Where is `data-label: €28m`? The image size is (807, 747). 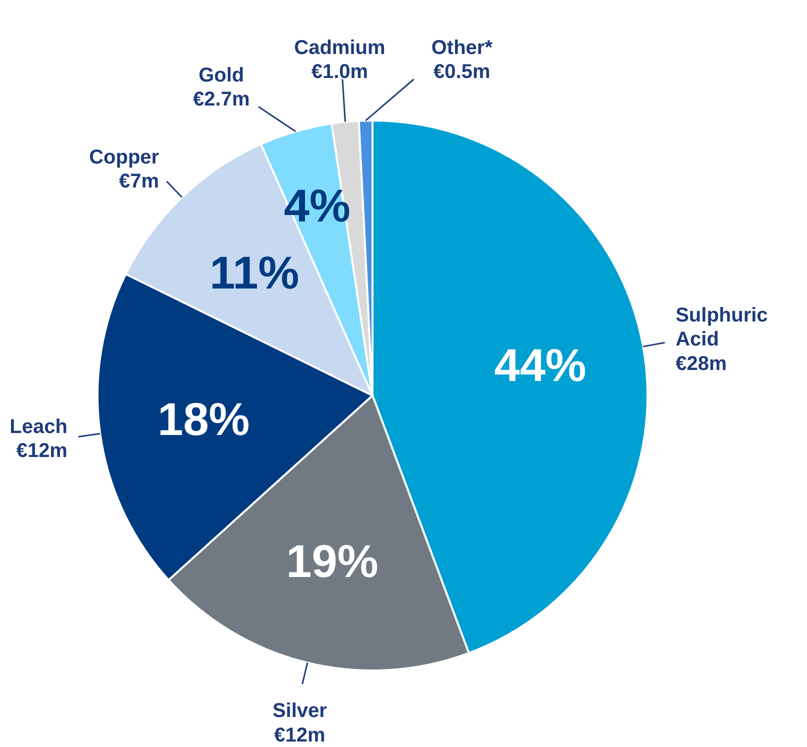 data-label: €28m is located at coordinates (701, 363).